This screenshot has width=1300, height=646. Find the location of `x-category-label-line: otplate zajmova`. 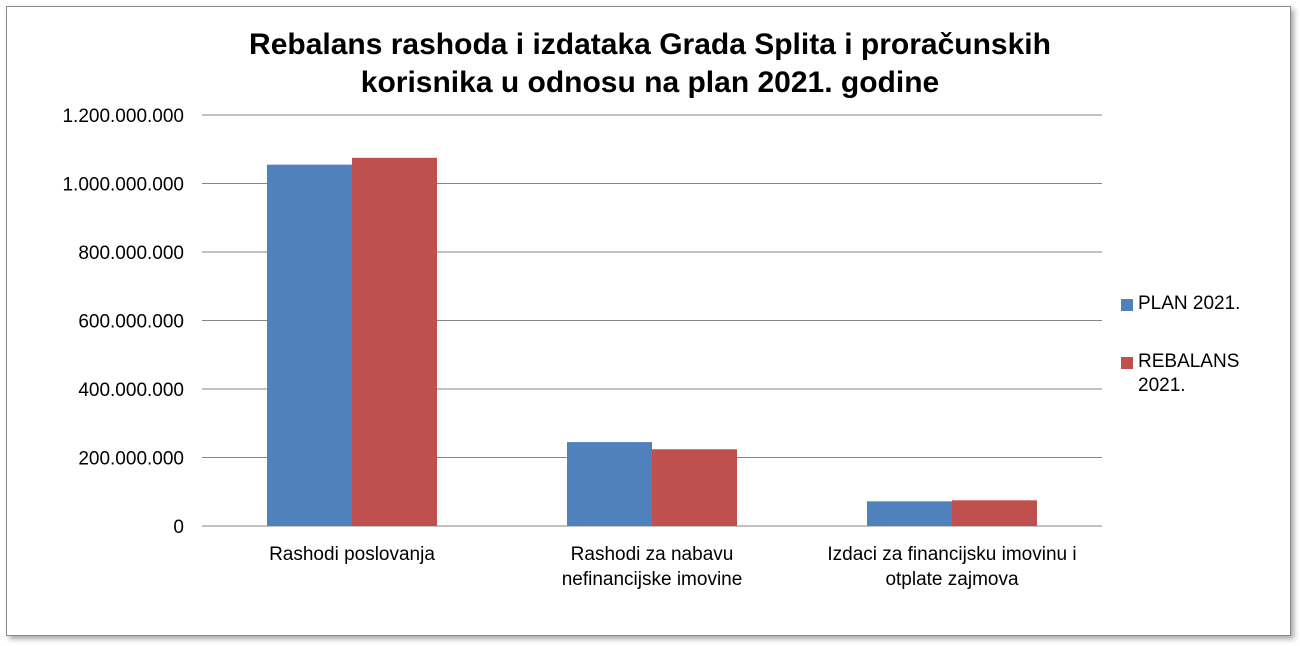

x-category-label-line: otplate zajmova is located at coordinates (952, 579).